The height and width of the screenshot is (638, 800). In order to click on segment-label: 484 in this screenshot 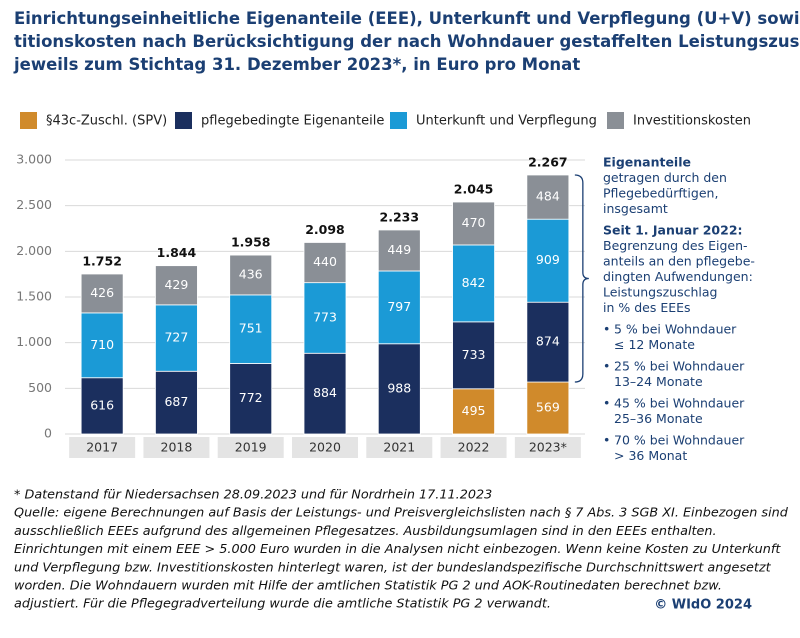, I will do `click(548, 196)`.